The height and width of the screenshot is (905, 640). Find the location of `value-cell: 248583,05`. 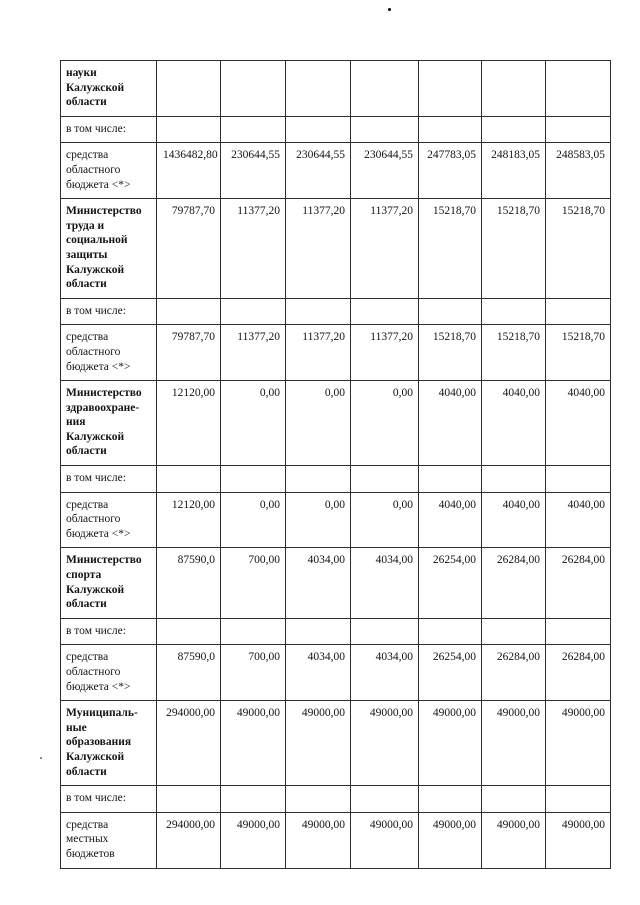

value-cell: 248583,05 is located at coordinates (578, 171).